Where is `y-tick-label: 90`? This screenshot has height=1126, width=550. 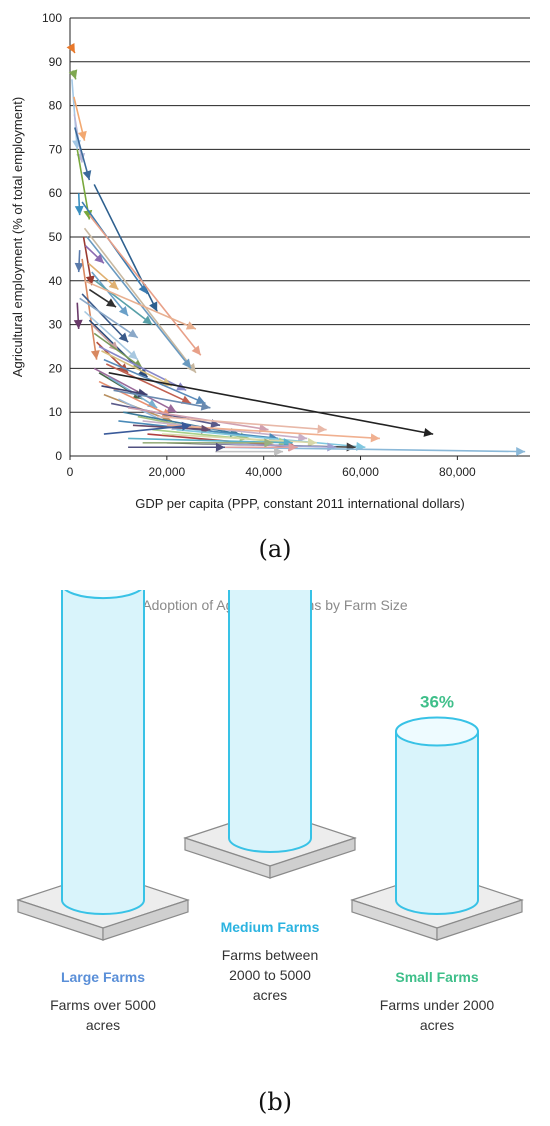 y-tick-label: 90 is located at coordinates (56, 62).